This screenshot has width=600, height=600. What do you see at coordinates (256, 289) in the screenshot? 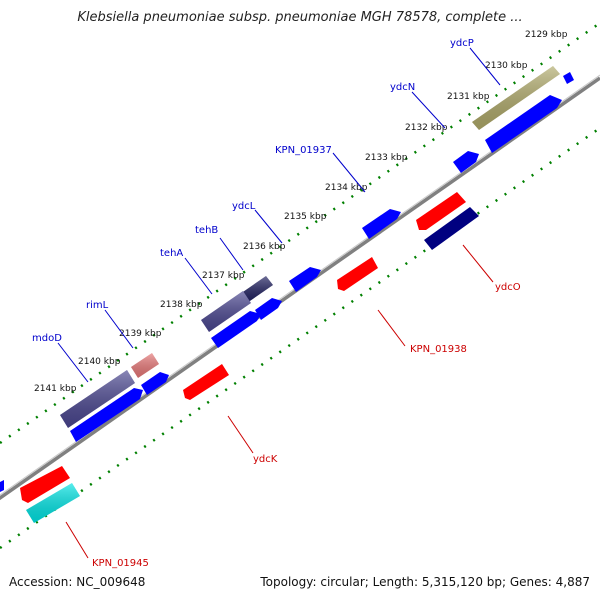
I see `gene-tehA-group` at bounding box center [256, 289].